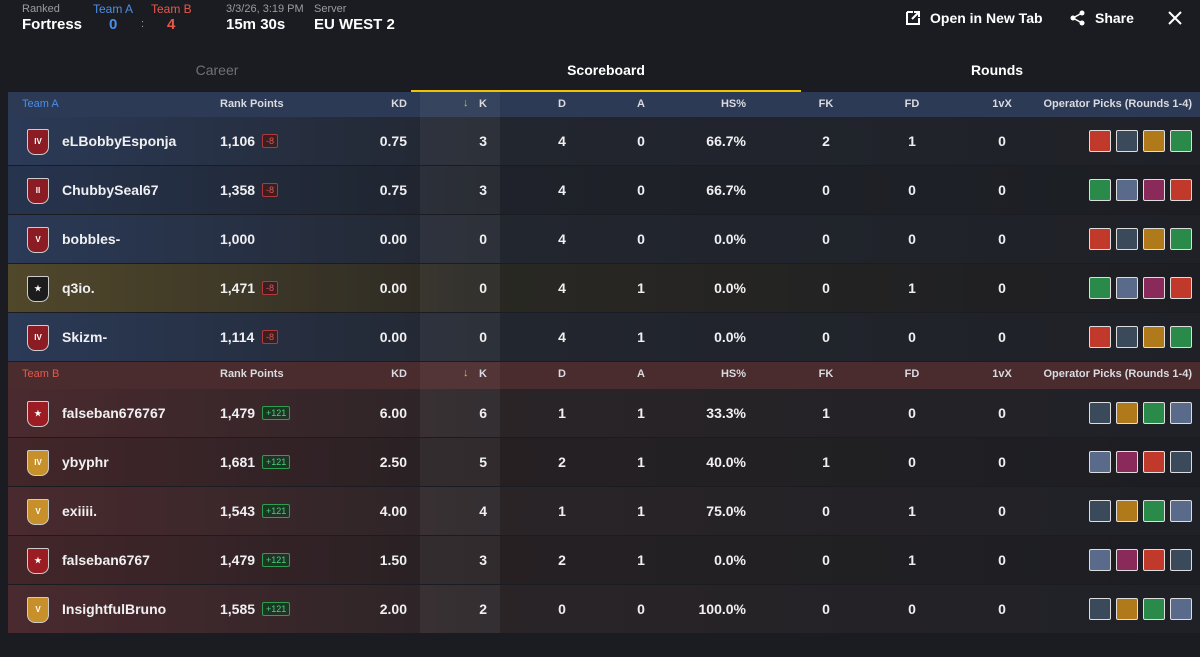  What do you see at coordinates (171, 9) in the screenshot?
I see `team-b-label: Team B` at bounding box center [171, 9].